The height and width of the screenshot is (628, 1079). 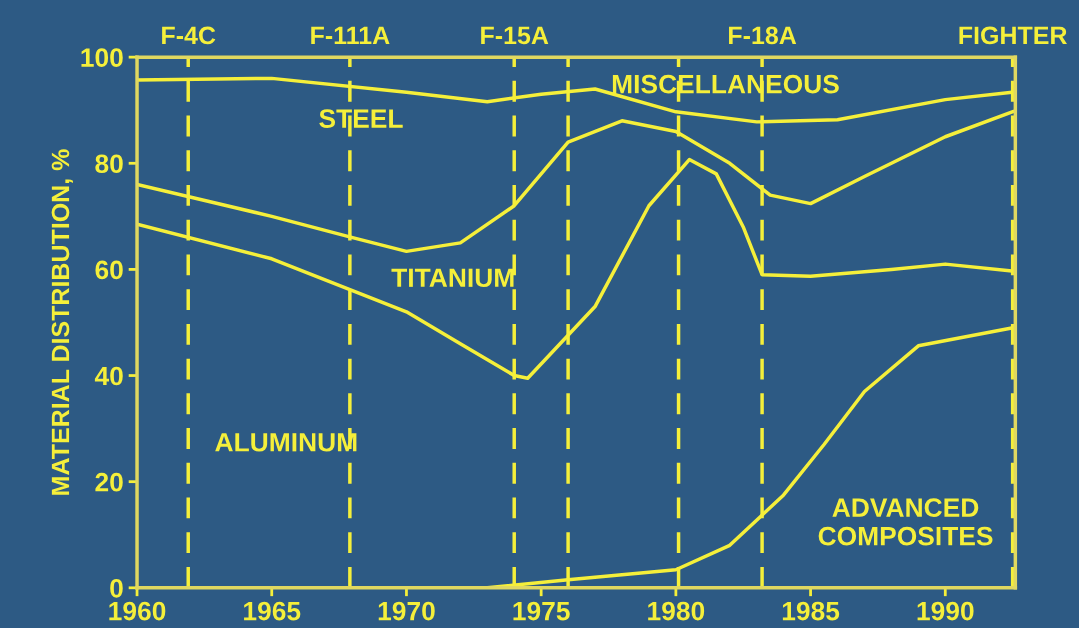 I want to click on ref-line-label: F-4C, so click(x=189, y=35).